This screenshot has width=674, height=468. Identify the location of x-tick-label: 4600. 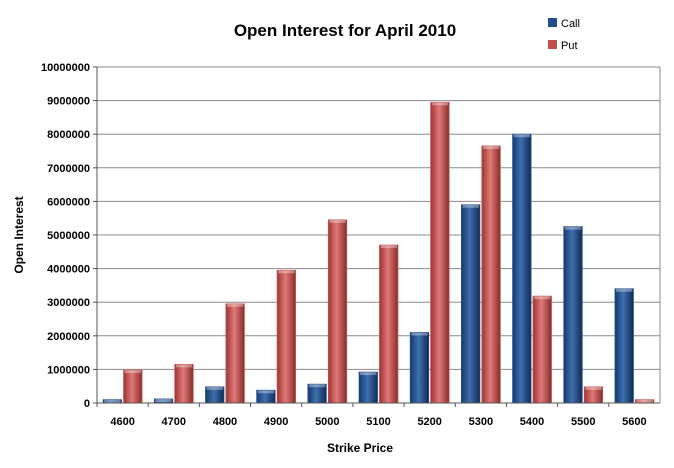
(122, 422).